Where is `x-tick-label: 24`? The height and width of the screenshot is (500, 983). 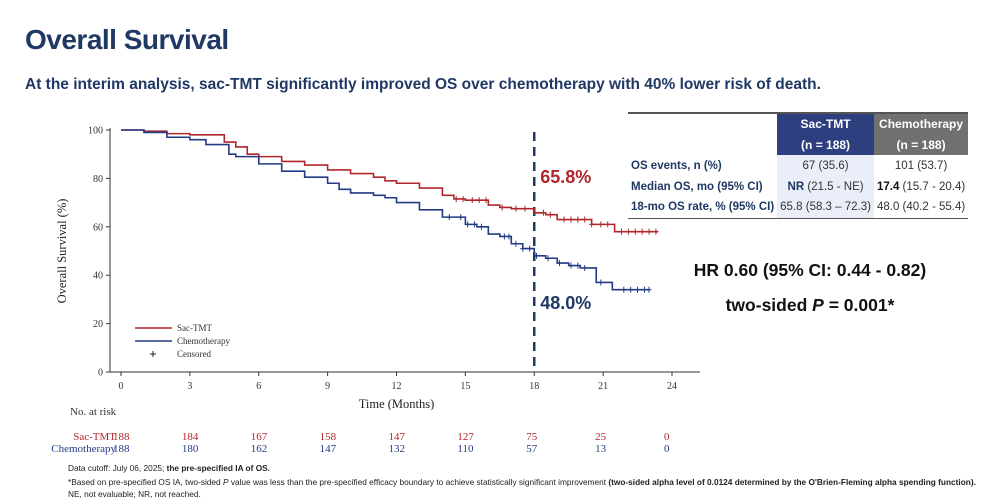
x-tick-label: 24 is located at coordinates (672, 386).